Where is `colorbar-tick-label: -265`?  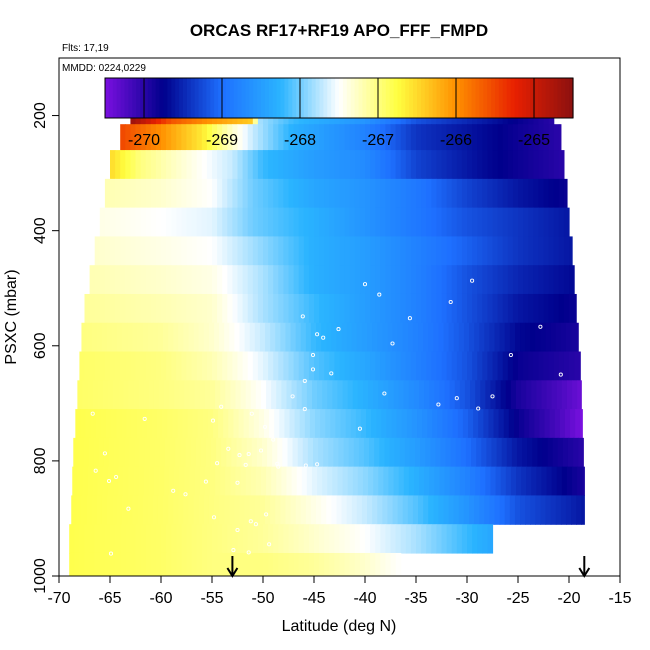
colorbar-tick-label: -265 is located at coordinates (534, 140).